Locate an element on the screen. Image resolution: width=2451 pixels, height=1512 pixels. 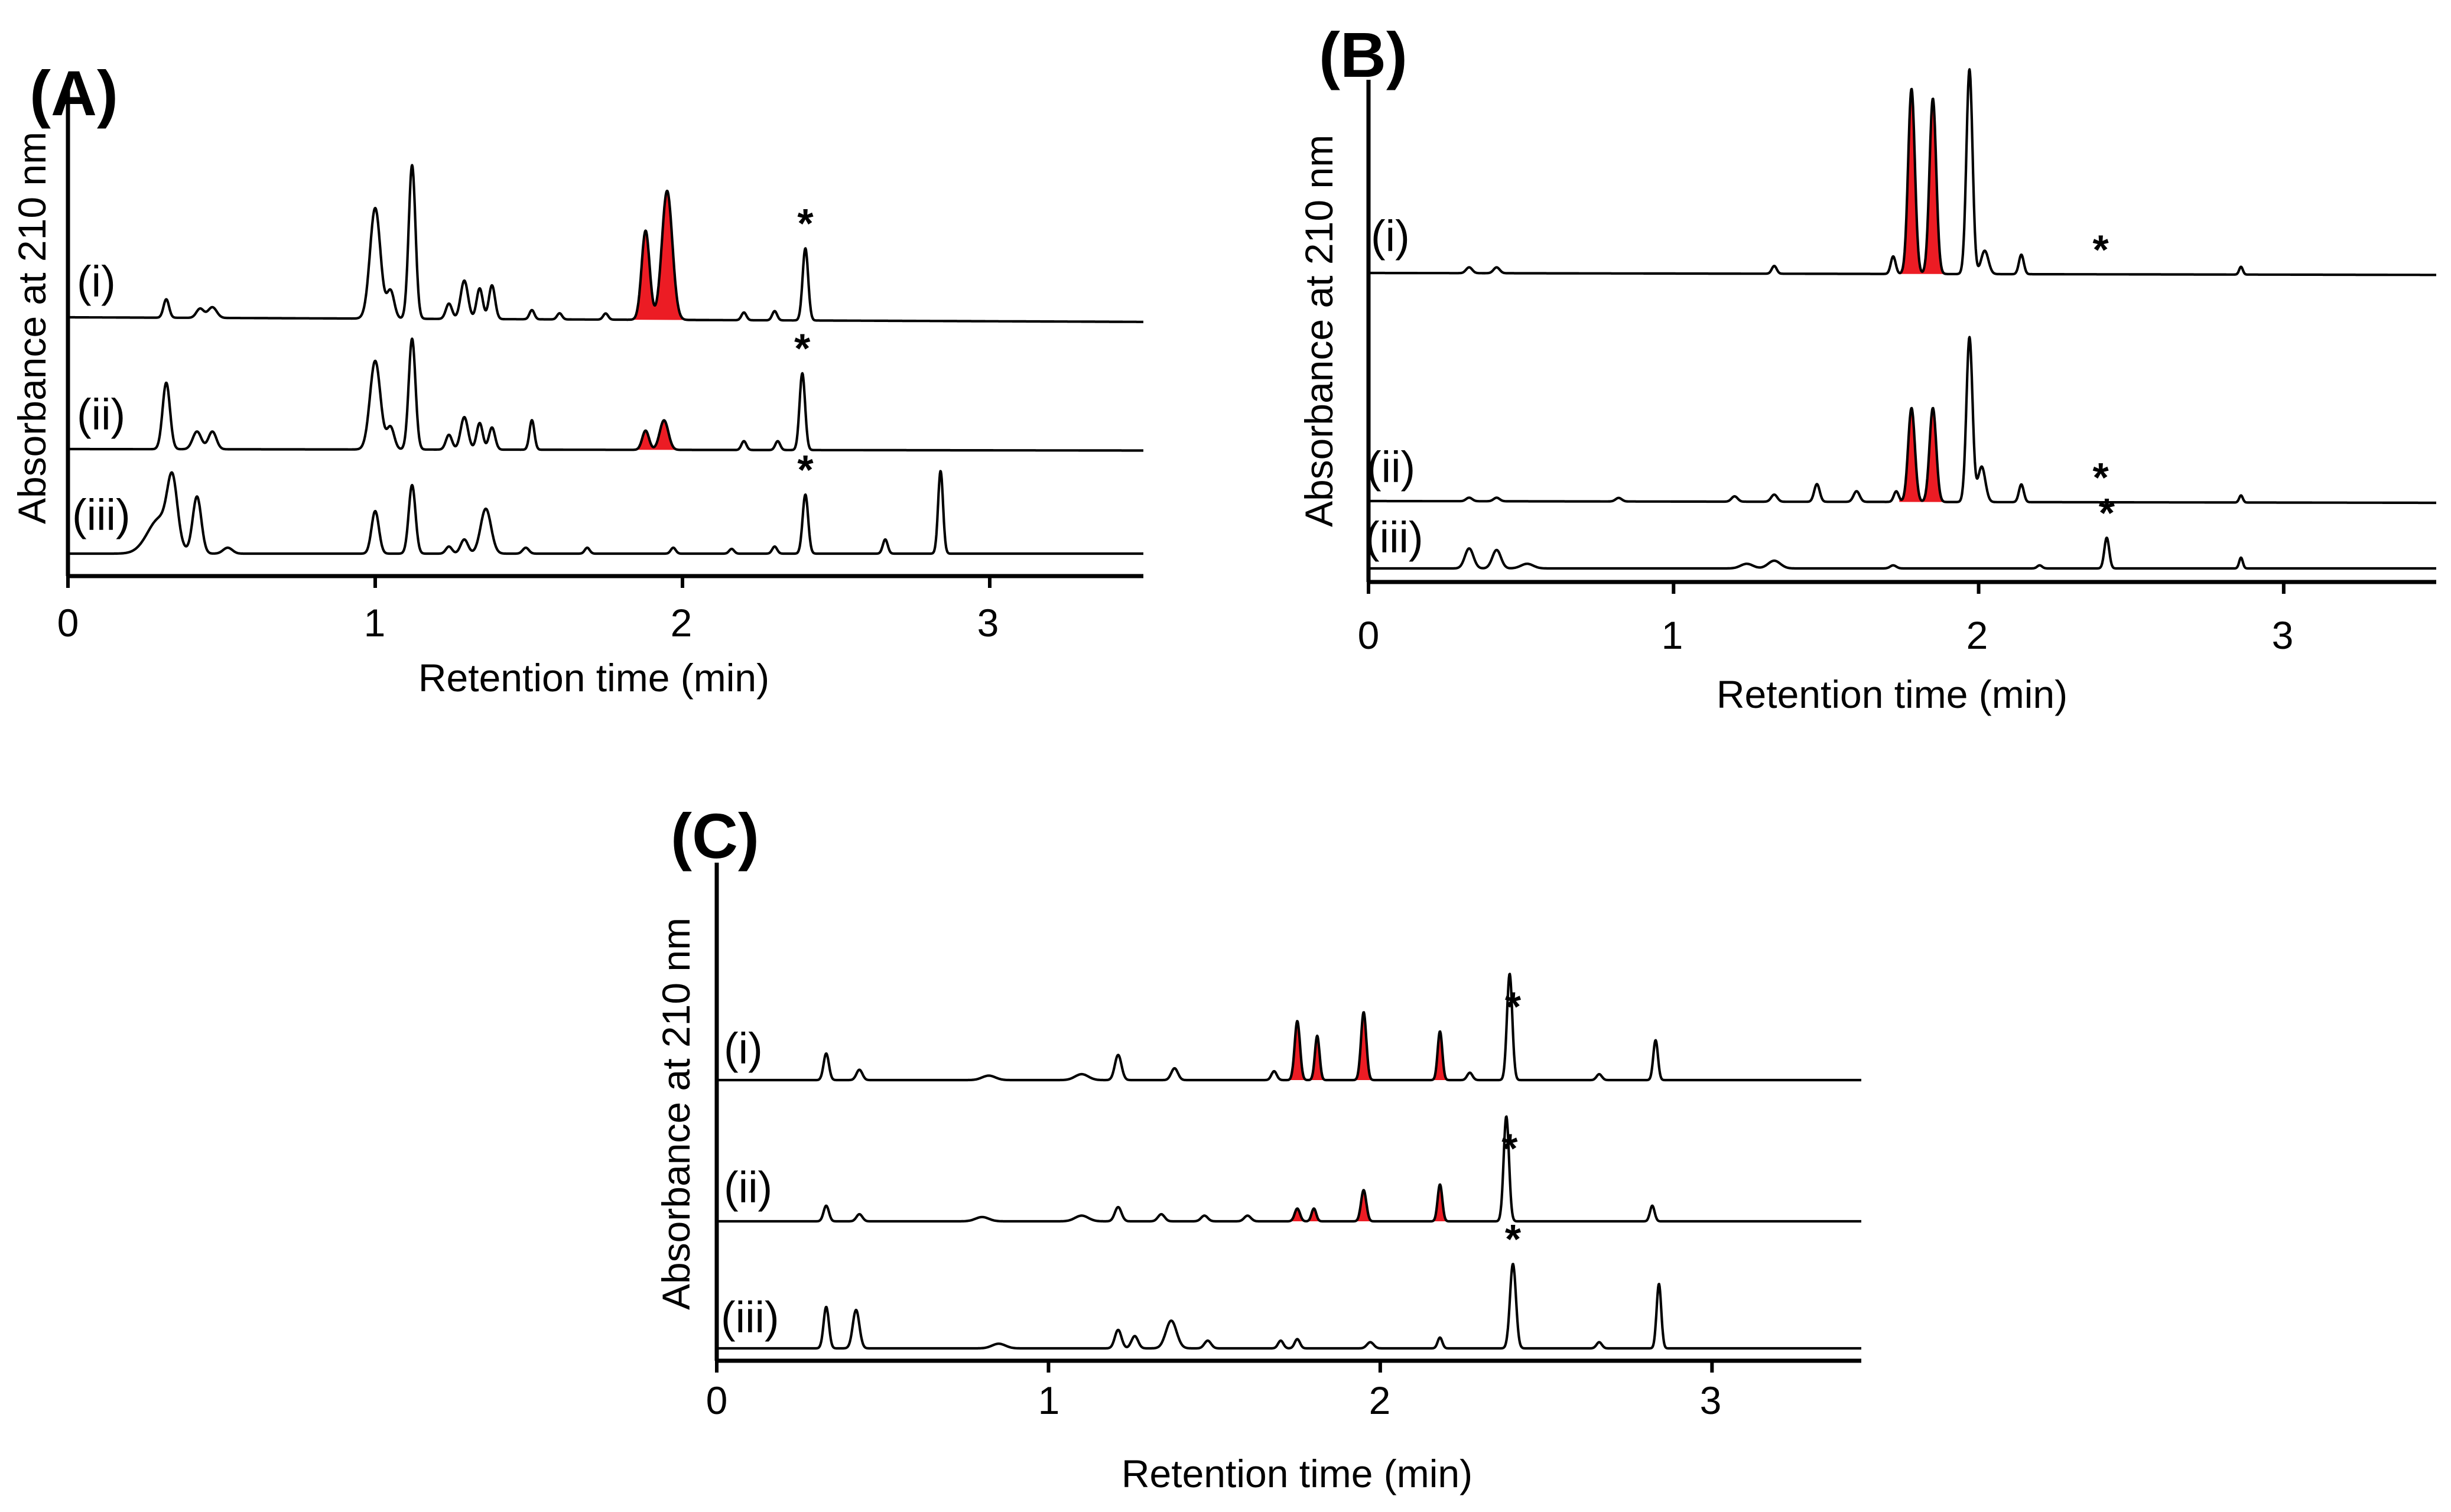
panel-a-trace-1-asterisk-1: * is located at coordinates (805, 223).